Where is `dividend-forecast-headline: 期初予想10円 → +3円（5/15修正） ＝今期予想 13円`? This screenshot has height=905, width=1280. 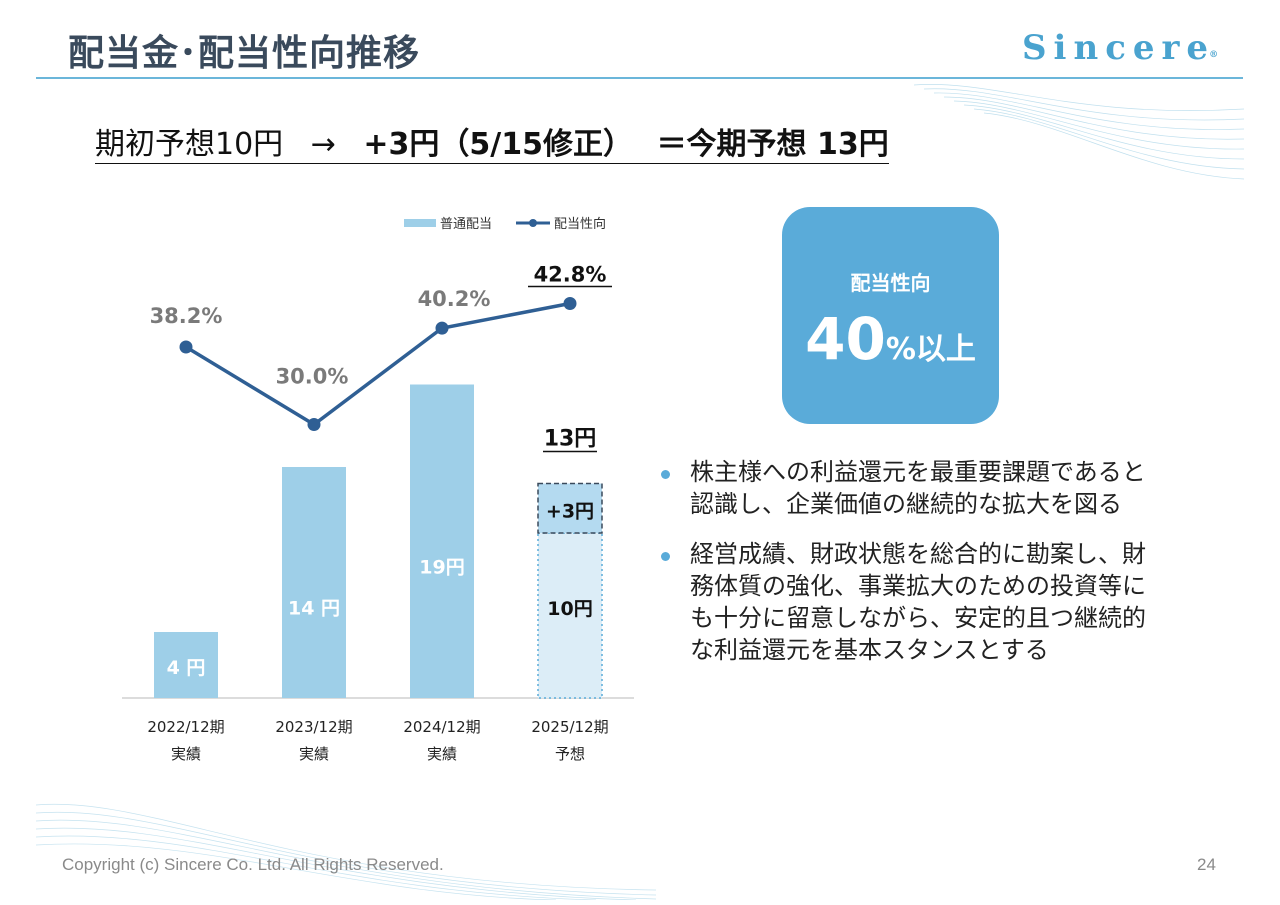
dividend-forecast-headline: 期初予想10円 → +3円（5/15修正） ＝今期予想 13円 is located at coordinates (492, 146).